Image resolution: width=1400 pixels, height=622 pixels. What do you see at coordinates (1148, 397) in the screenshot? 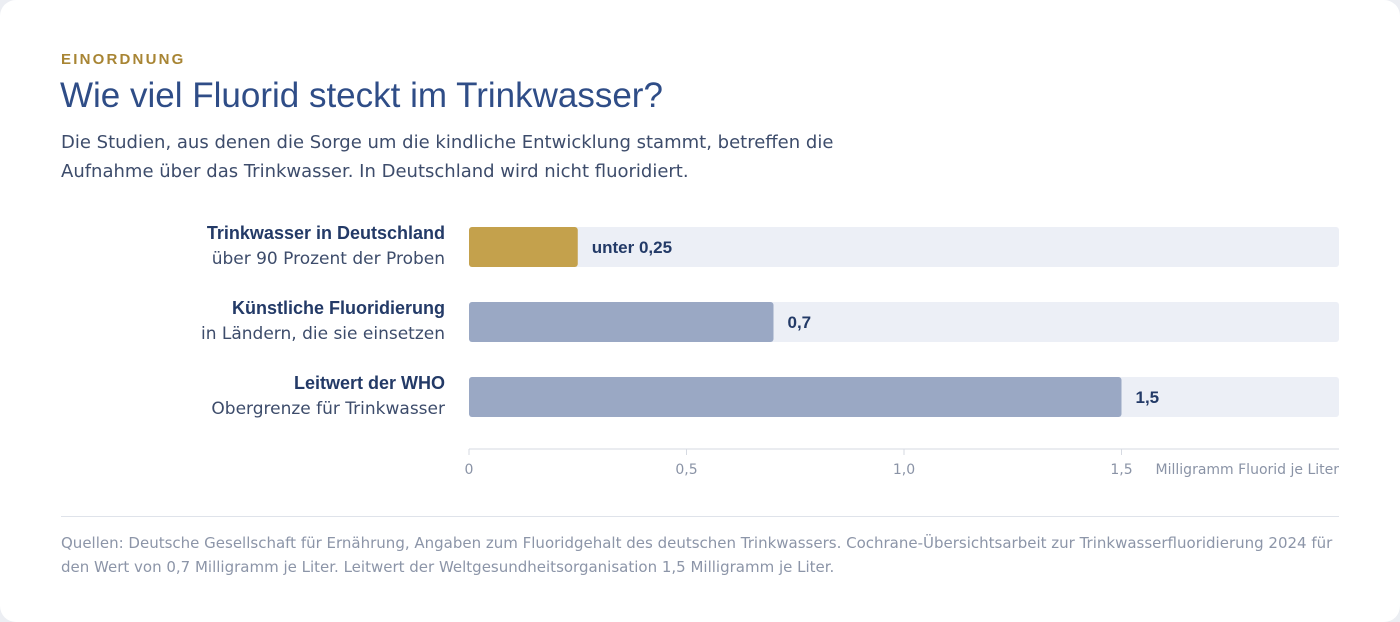
I see `data-label: 1,5` at bounding box center [1148, 397].